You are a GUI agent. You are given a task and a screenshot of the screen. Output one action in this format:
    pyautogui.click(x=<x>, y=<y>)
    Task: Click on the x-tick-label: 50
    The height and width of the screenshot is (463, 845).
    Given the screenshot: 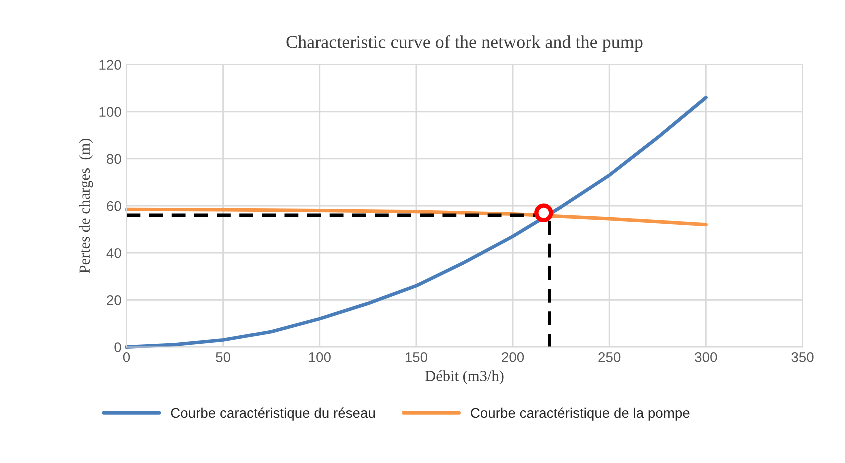 What is the action you would take?
    pyautogui.click(x=223, y=357)
    